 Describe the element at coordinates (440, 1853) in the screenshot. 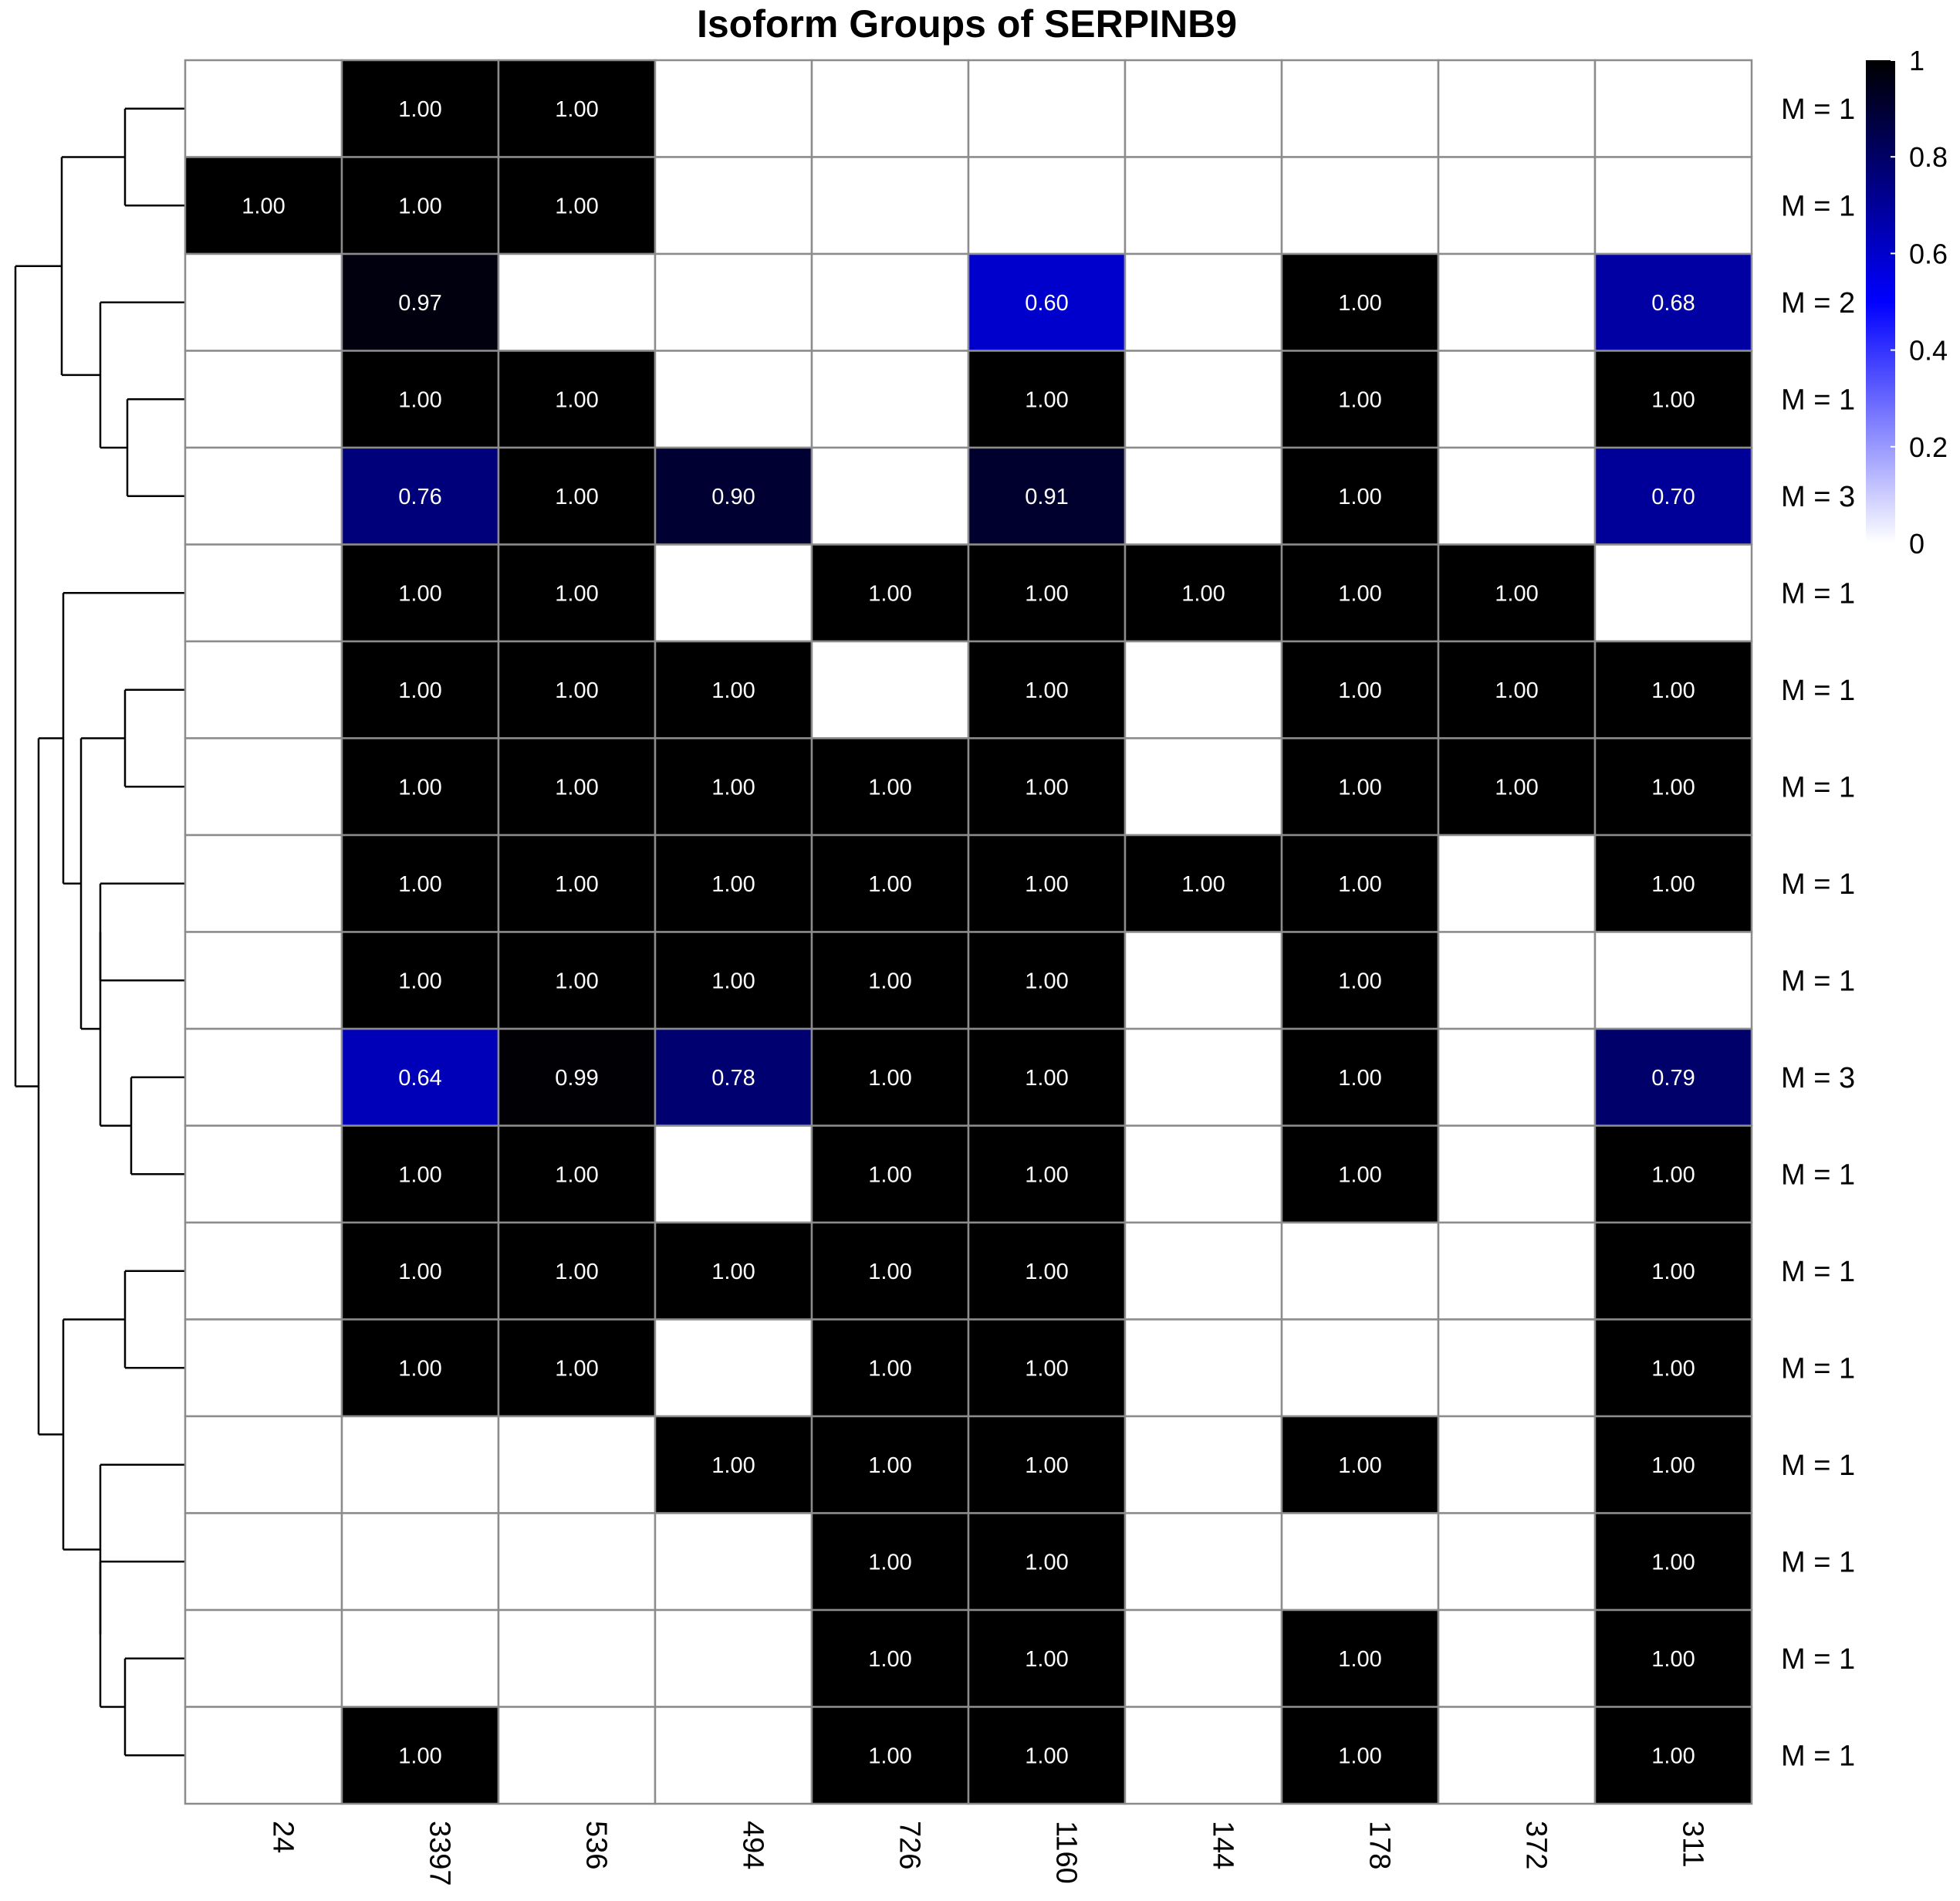

I see `column-label: 3397` at that location.